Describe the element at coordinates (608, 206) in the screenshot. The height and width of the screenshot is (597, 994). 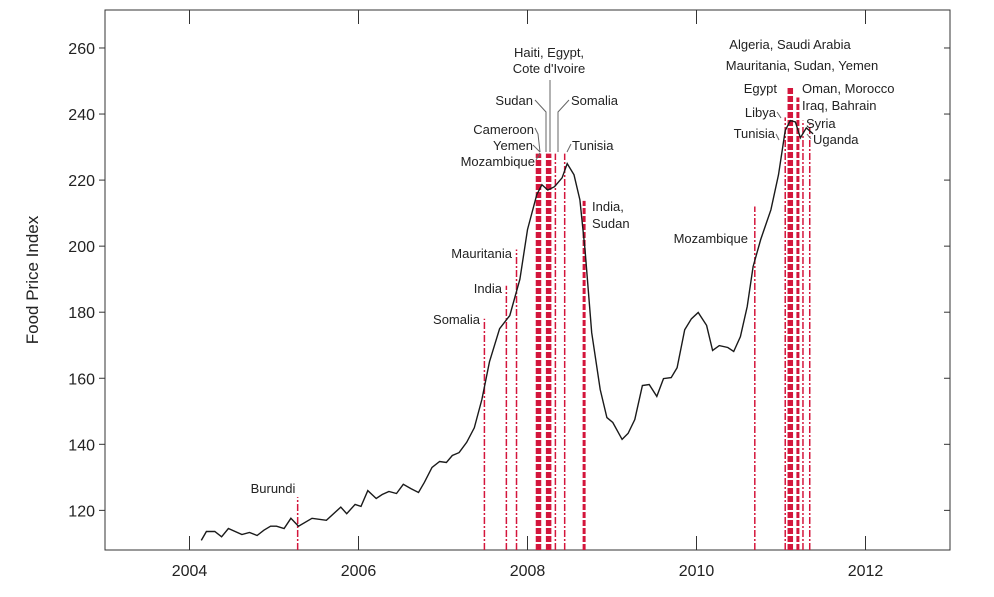
I see `ann-india-sudan-1: India,` at that location.